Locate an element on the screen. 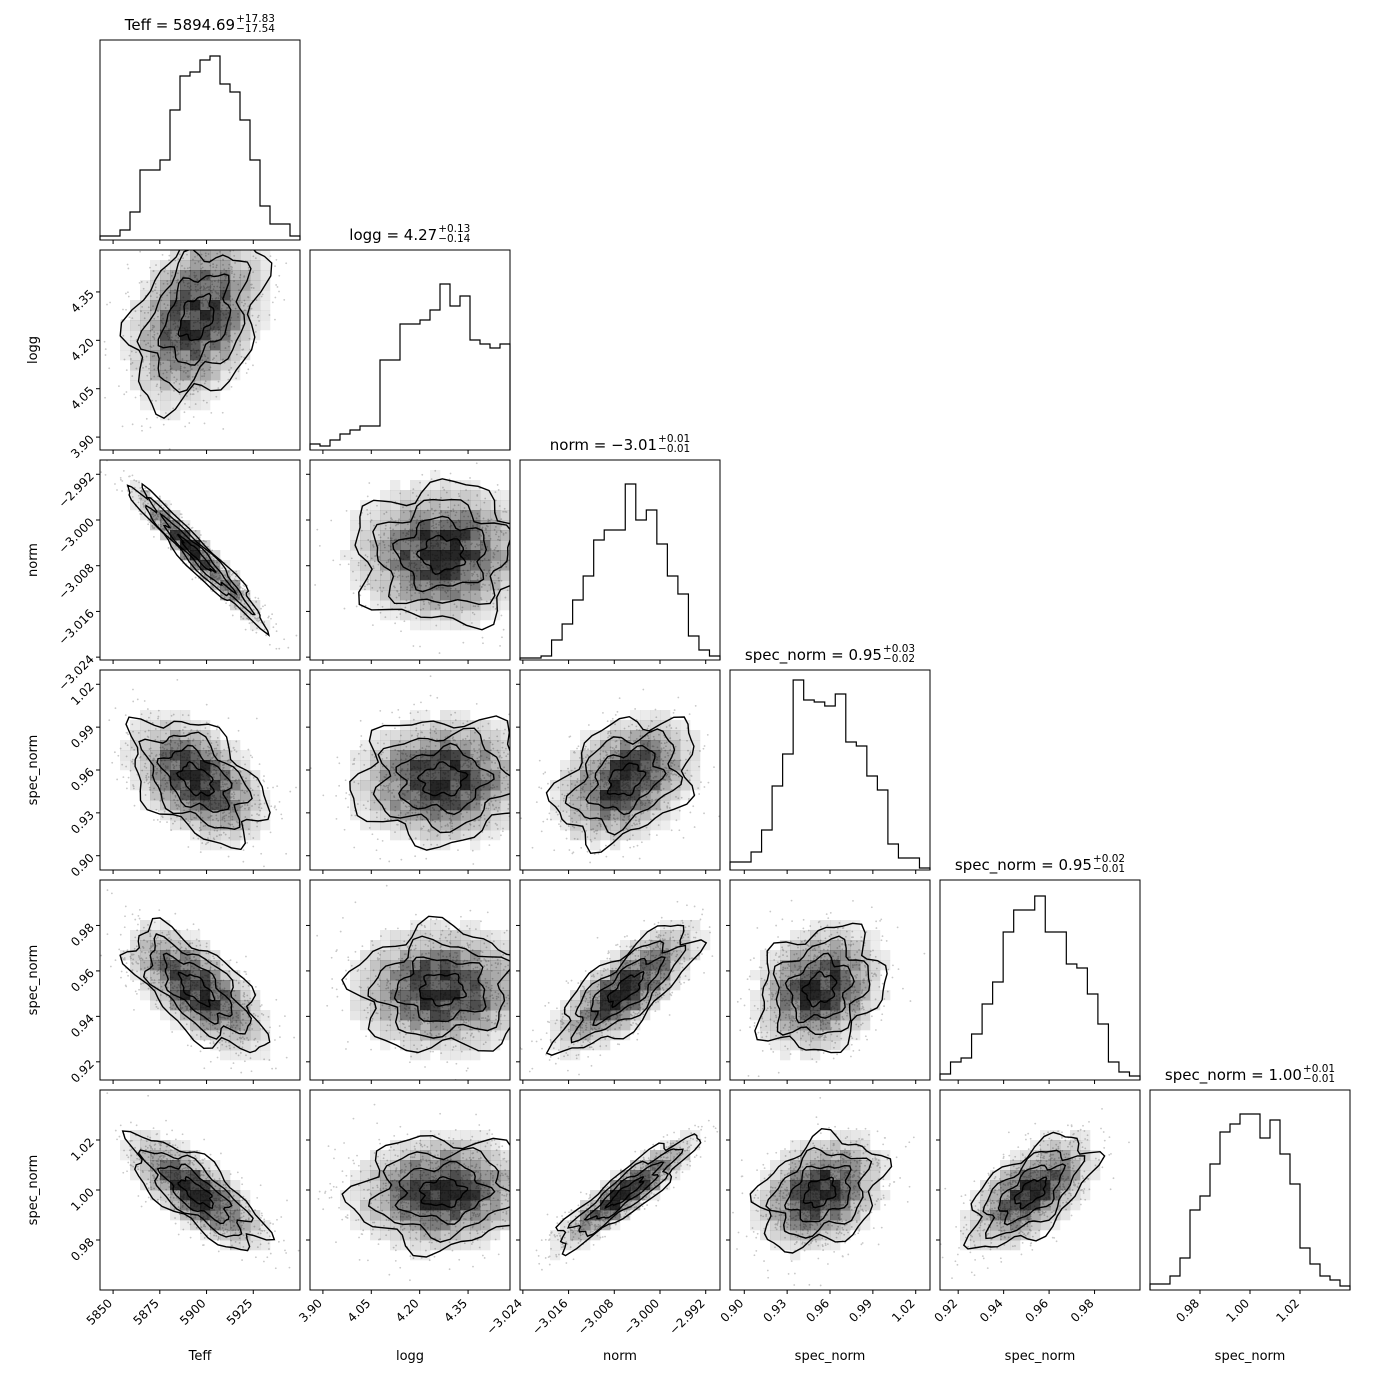 This screenshot has height=1390, width=1390. contour-line is located at coordinates (198, 554).